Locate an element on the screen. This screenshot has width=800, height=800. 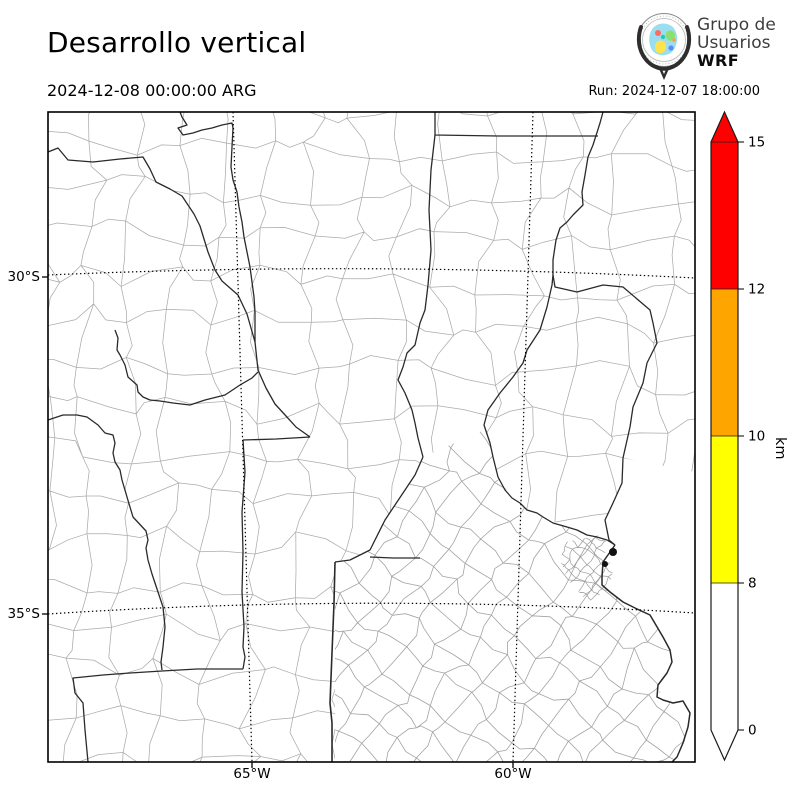
lat-tick-label-35s: 35°S is located at coordinates (24, 614).